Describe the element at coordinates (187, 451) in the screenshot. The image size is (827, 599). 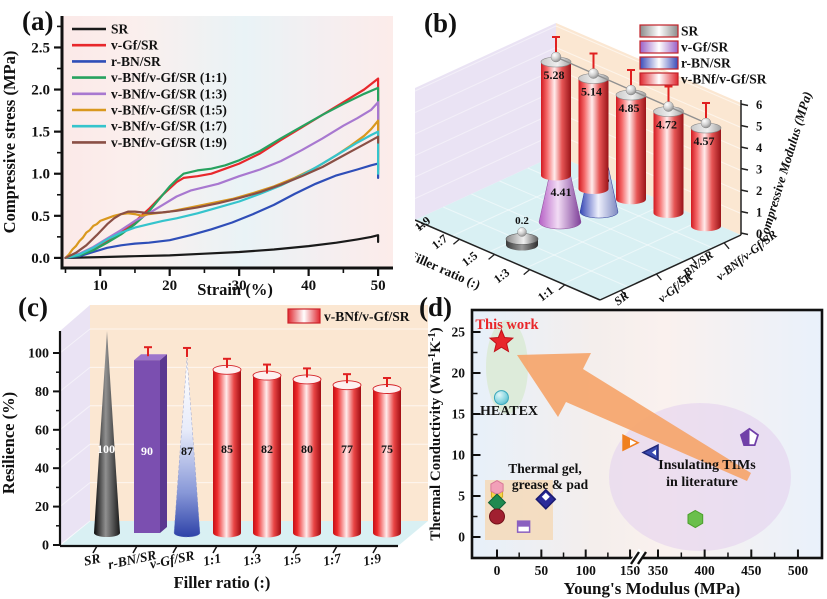
I see `bar-value-c: 87` at that location.